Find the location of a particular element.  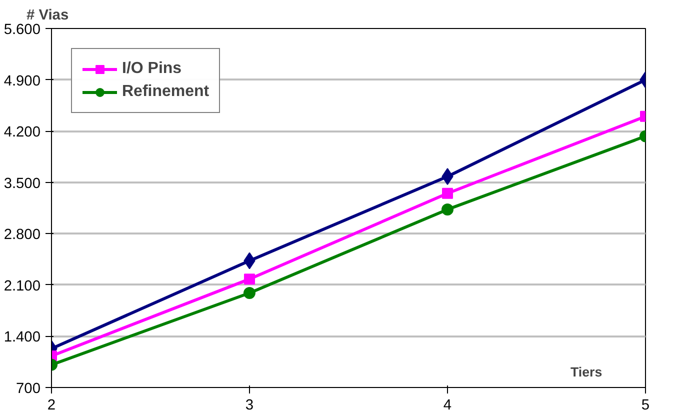

y-tick-label: 4.900 is located at coordinates (22, 81).